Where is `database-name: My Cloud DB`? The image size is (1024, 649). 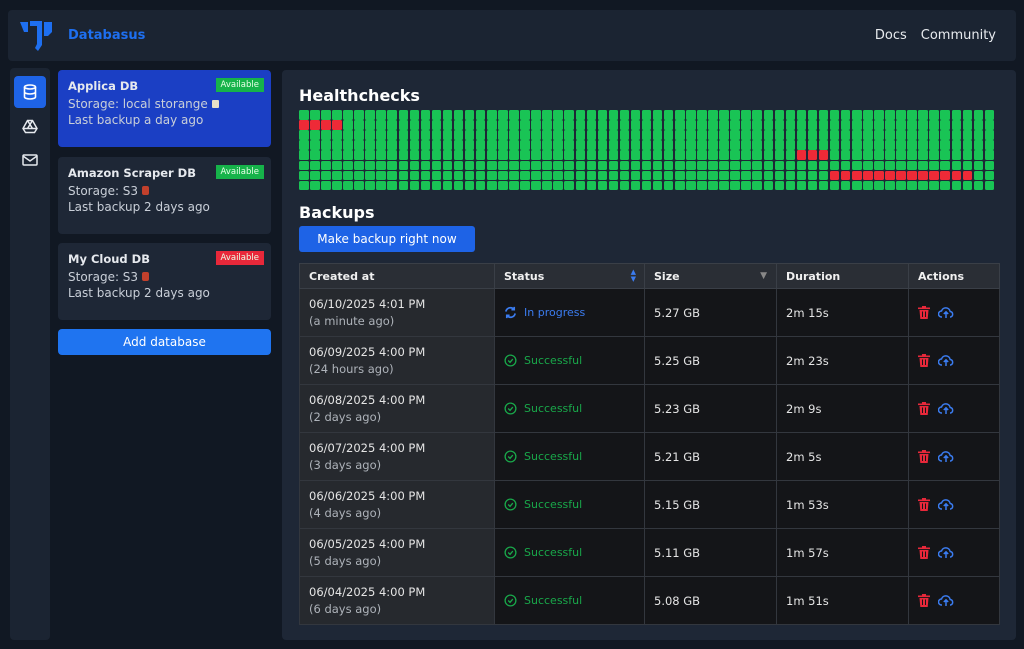 database-name: My Cloud DB is located at coordinates (109, 259).